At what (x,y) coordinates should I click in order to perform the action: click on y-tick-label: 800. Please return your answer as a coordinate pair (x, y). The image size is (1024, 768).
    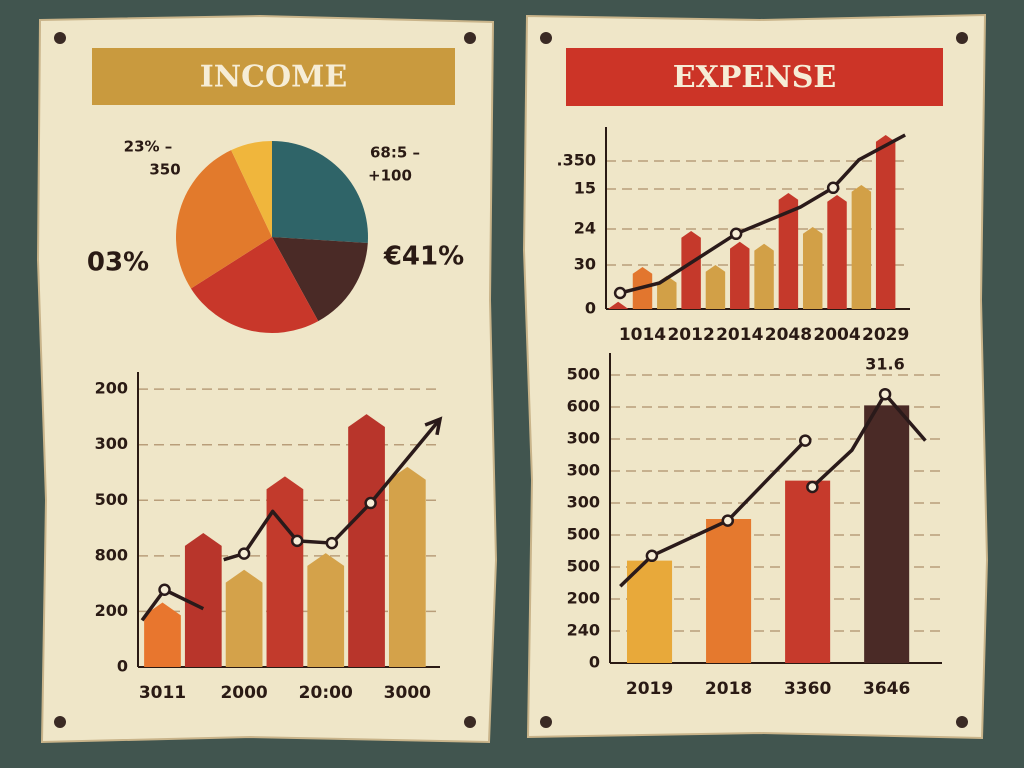
    Looking at the image, I should click on (111, 554).